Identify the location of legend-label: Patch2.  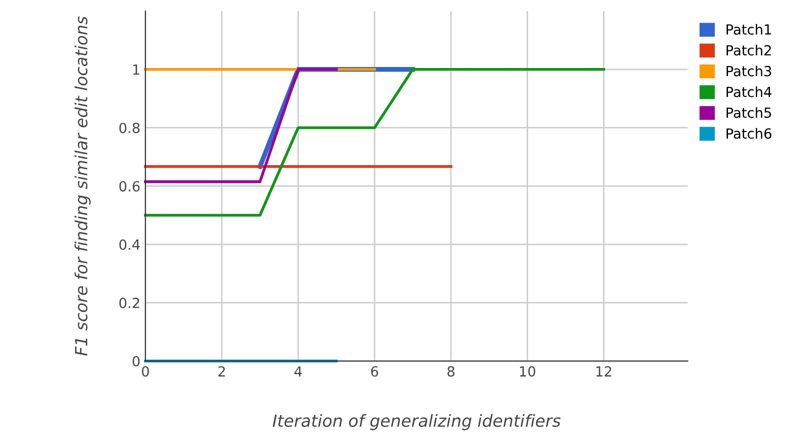
(748, 50).